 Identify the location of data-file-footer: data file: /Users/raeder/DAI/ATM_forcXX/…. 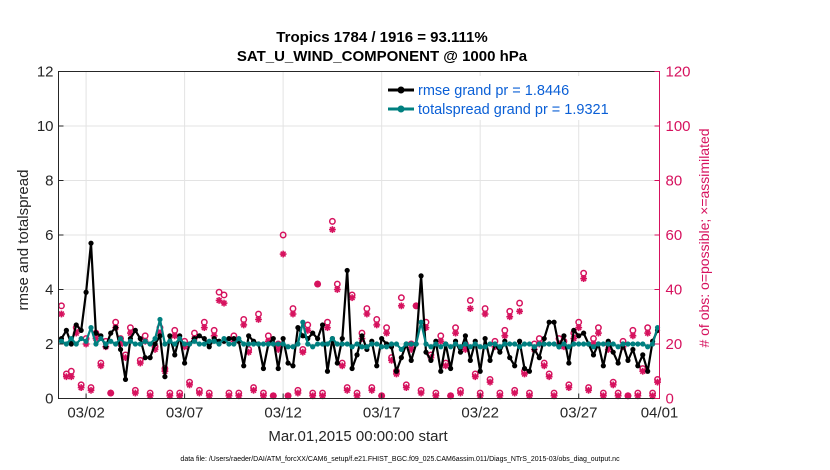
(400, 459).